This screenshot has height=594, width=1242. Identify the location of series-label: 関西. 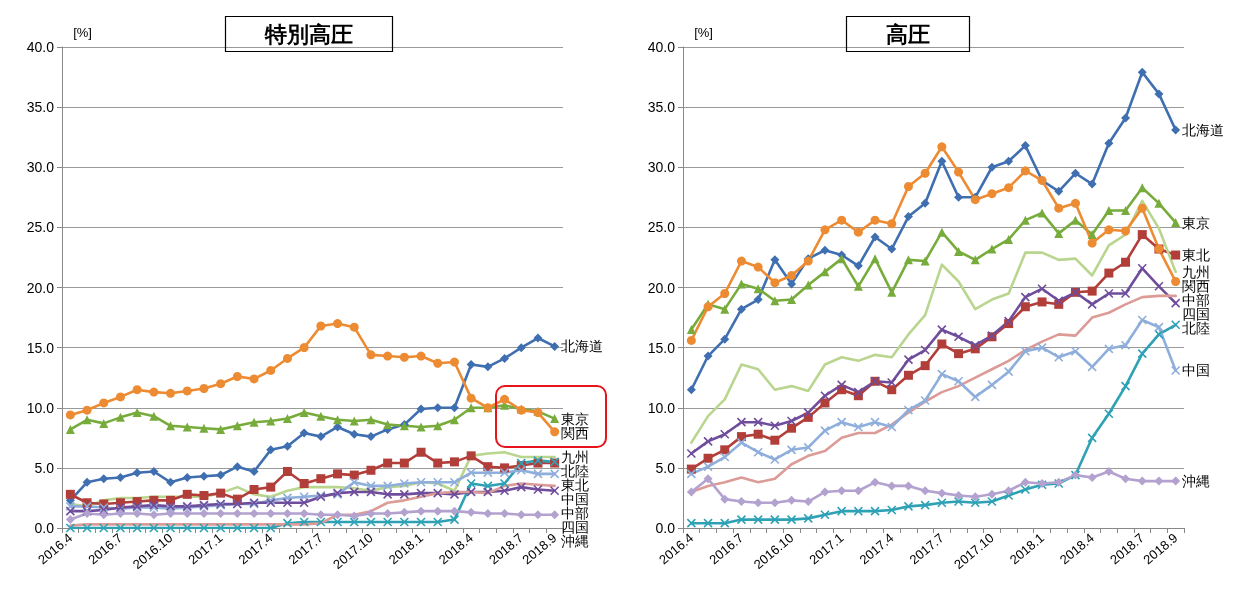
(574, 432).